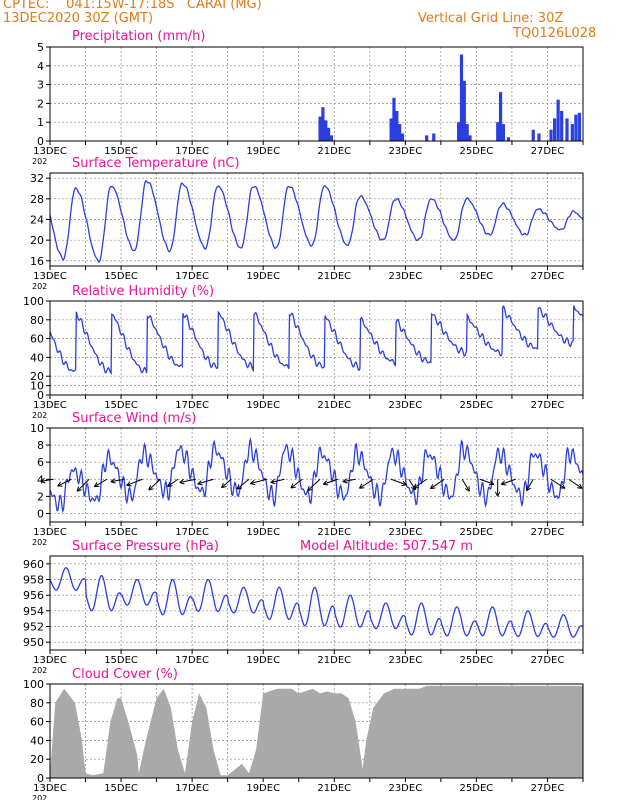 The width and height of the screenshot is (618, 800). I want to click on header-init-time: 13DEC2020 30Z (GMT), so click(78, 18).